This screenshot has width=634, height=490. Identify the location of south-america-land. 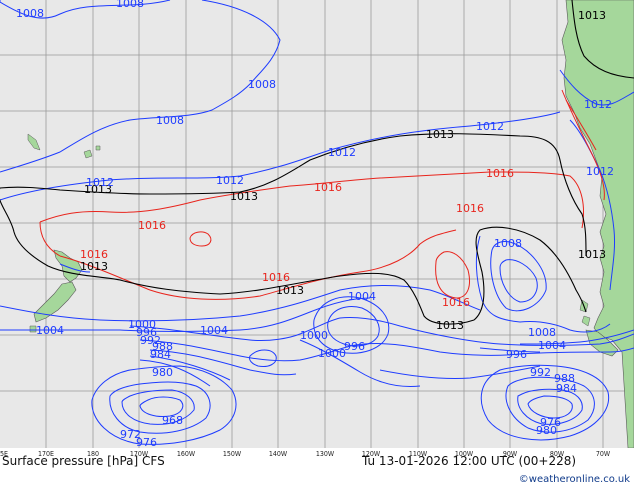
(597, 224).